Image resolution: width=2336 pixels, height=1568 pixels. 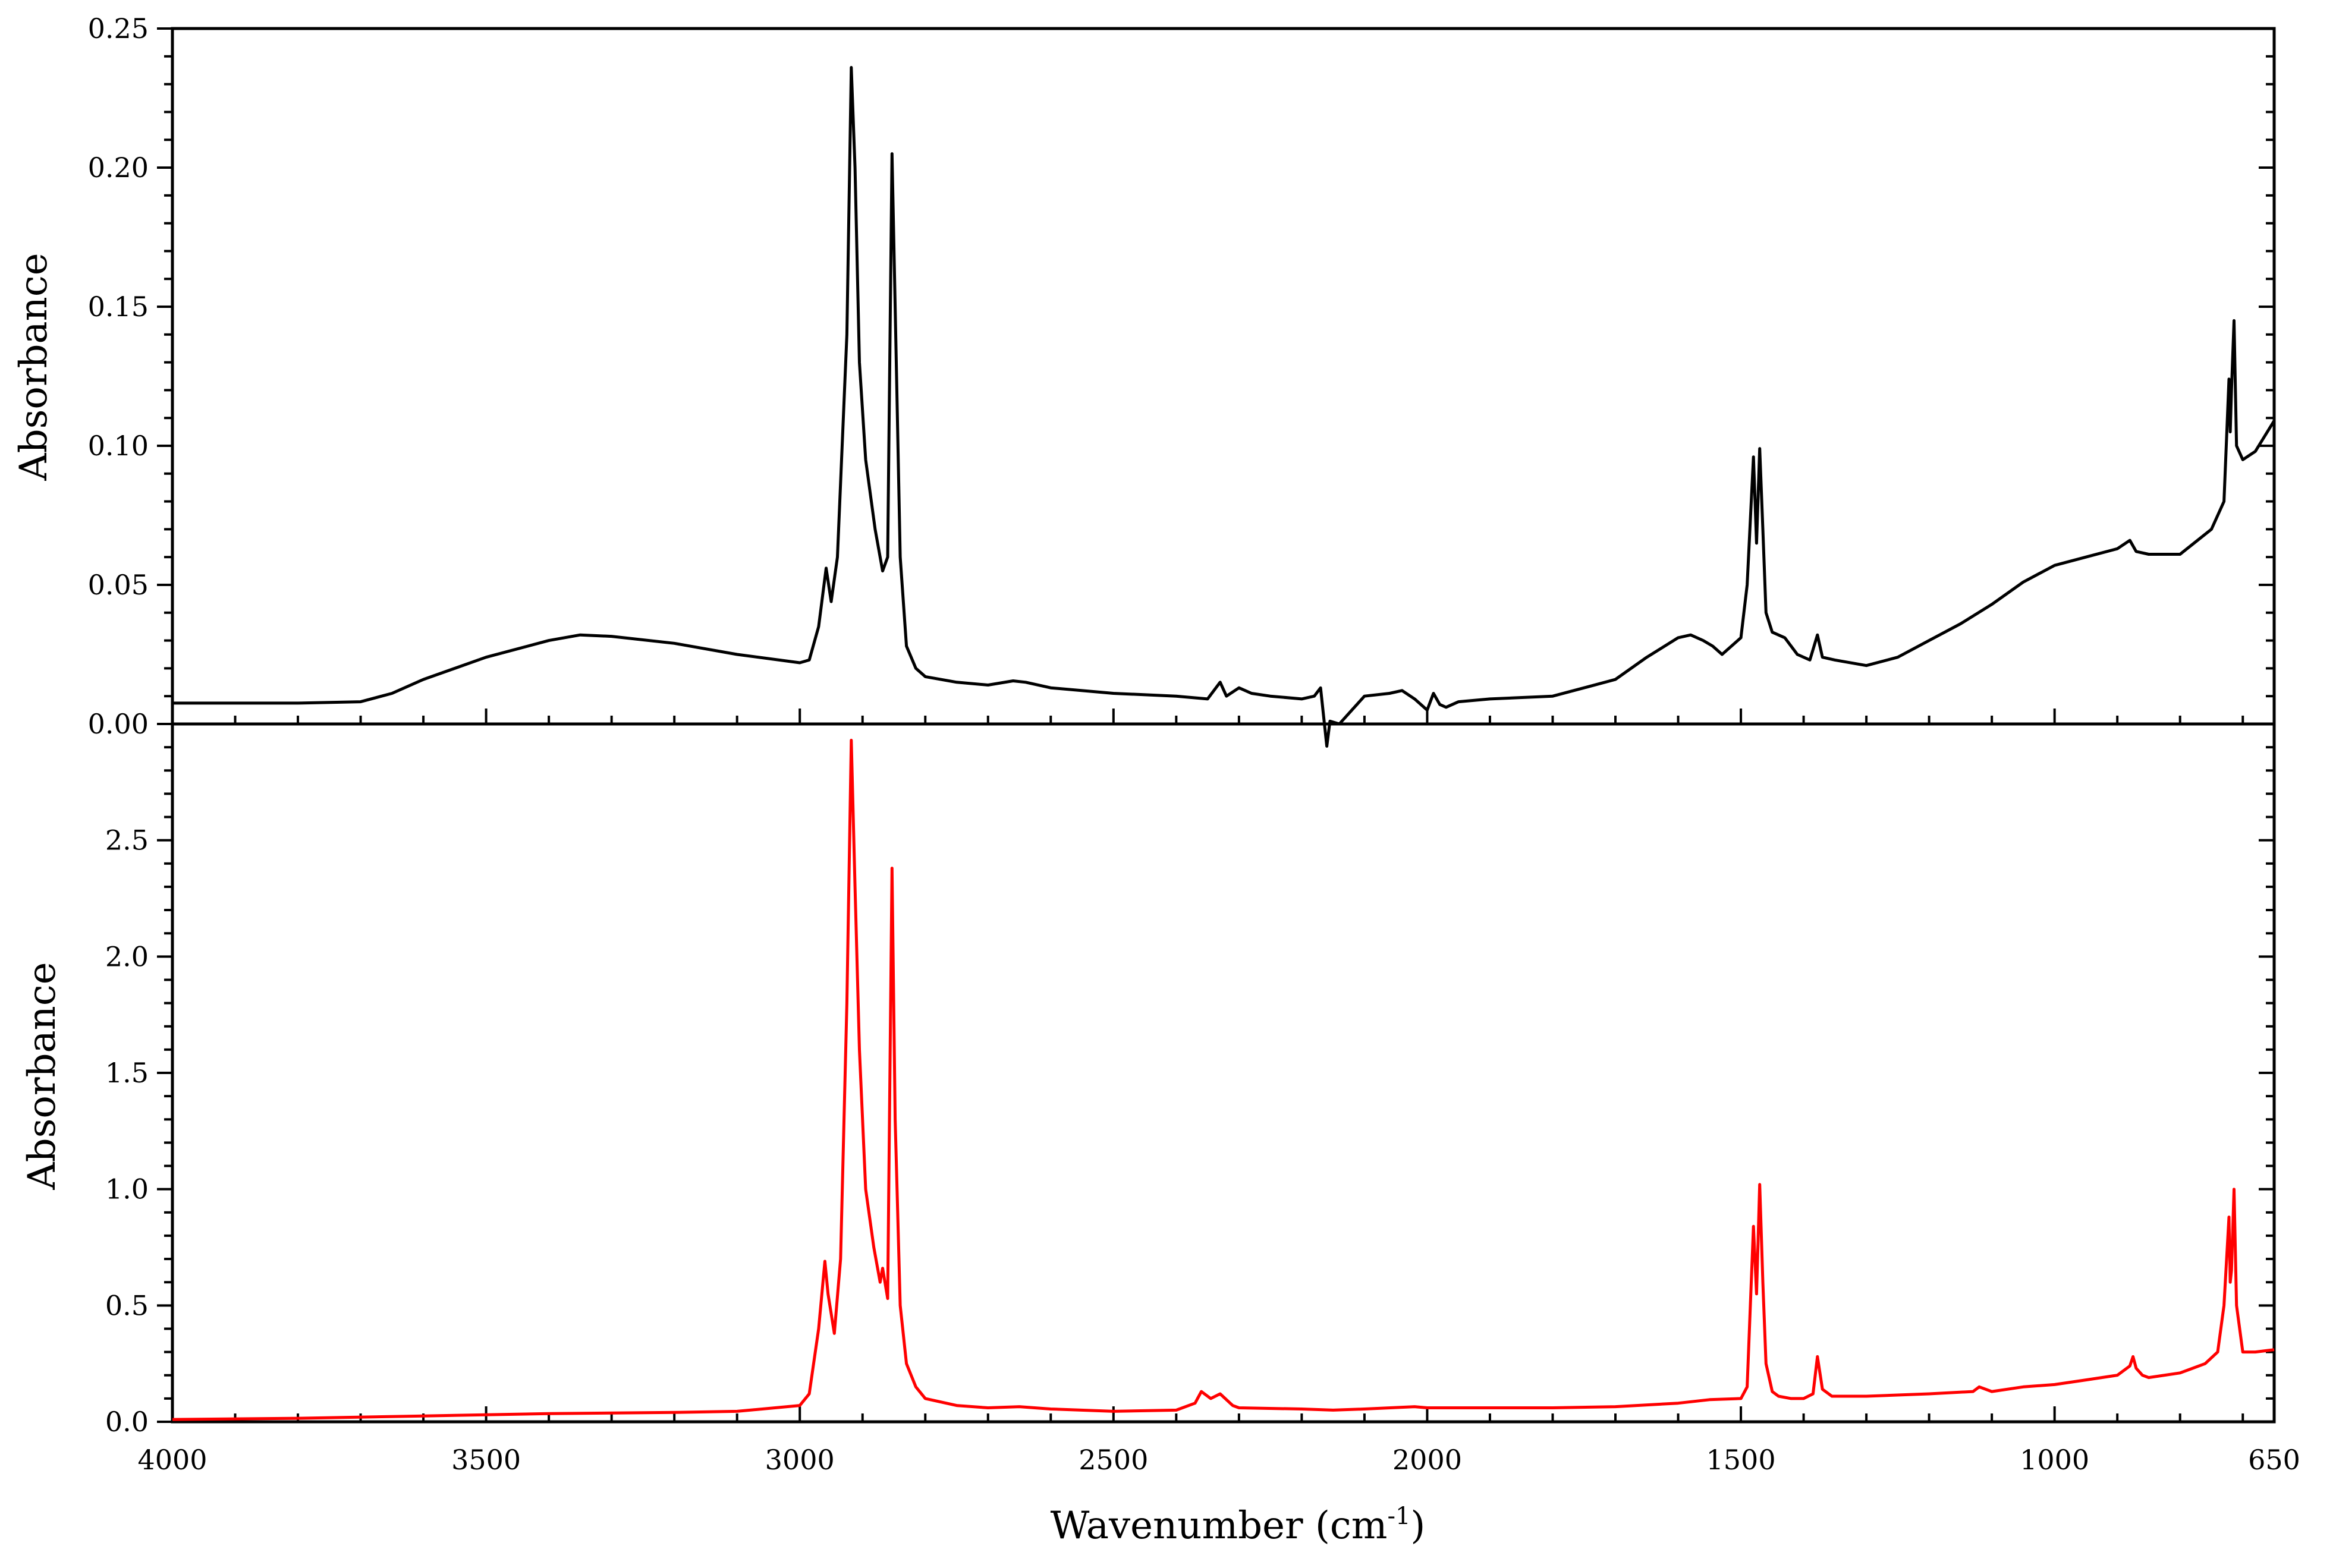 I want to click on x-tick-label: 3500, so click(x=486, y=1460).